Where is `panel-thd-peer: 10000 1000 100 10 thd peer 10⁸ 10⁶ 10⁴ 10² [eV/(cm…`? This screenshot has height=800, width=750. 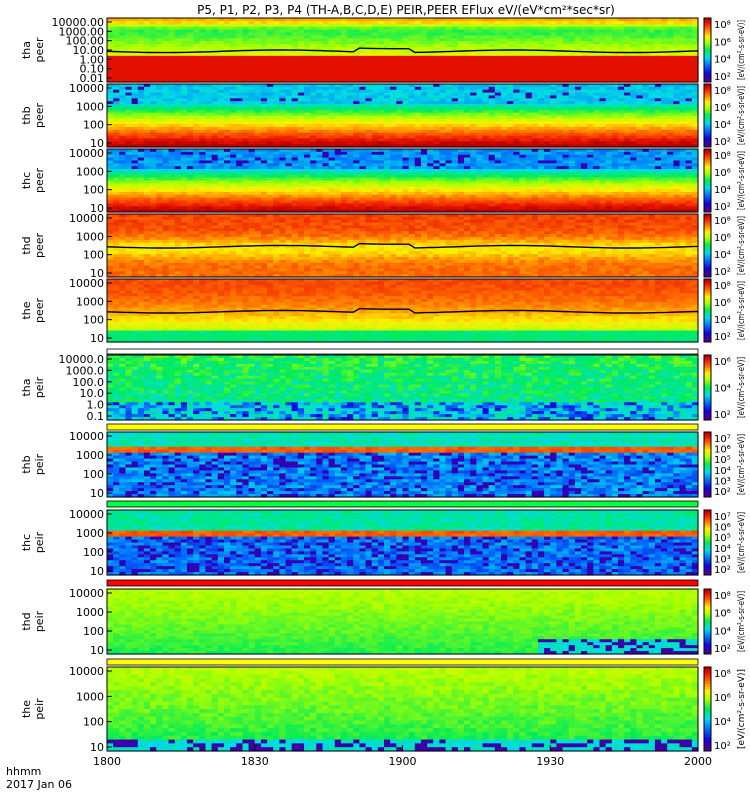
panel-thd-peer: 10000 1000 100 10 thd peer 10⁸ 10⁶ 10⁴ 10² [eV/(cm… is located at coordinates (383, 246).